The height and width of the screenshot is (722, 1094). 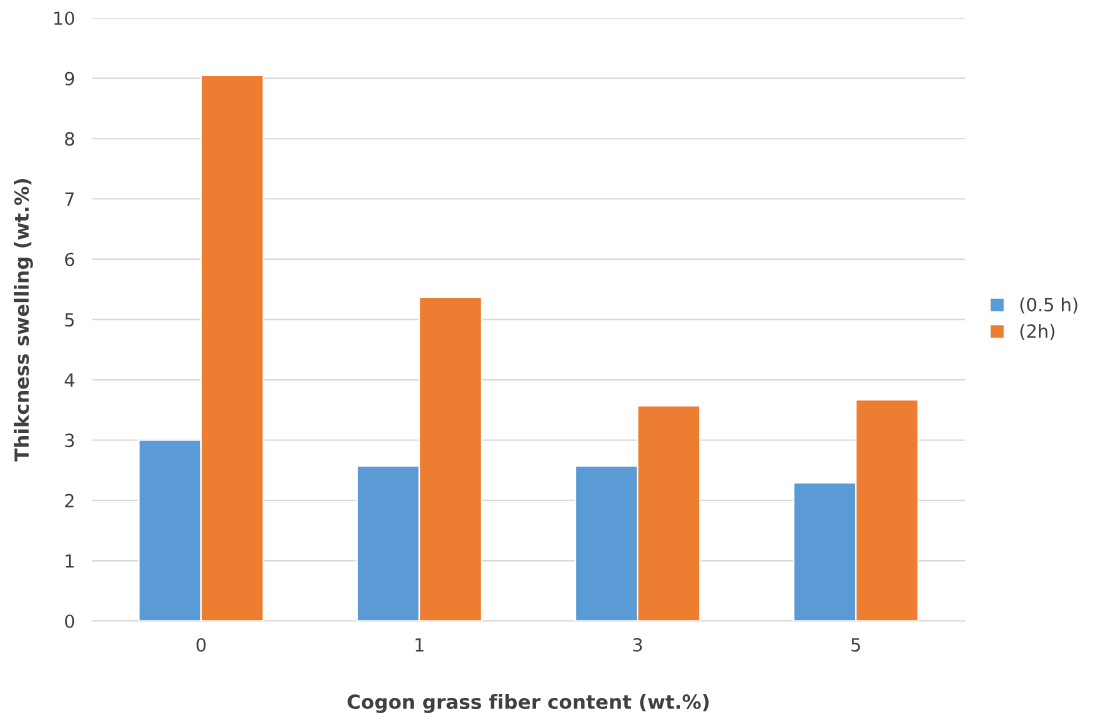 I want to click on y-tick-label: 4, so click(x=69, y=380).